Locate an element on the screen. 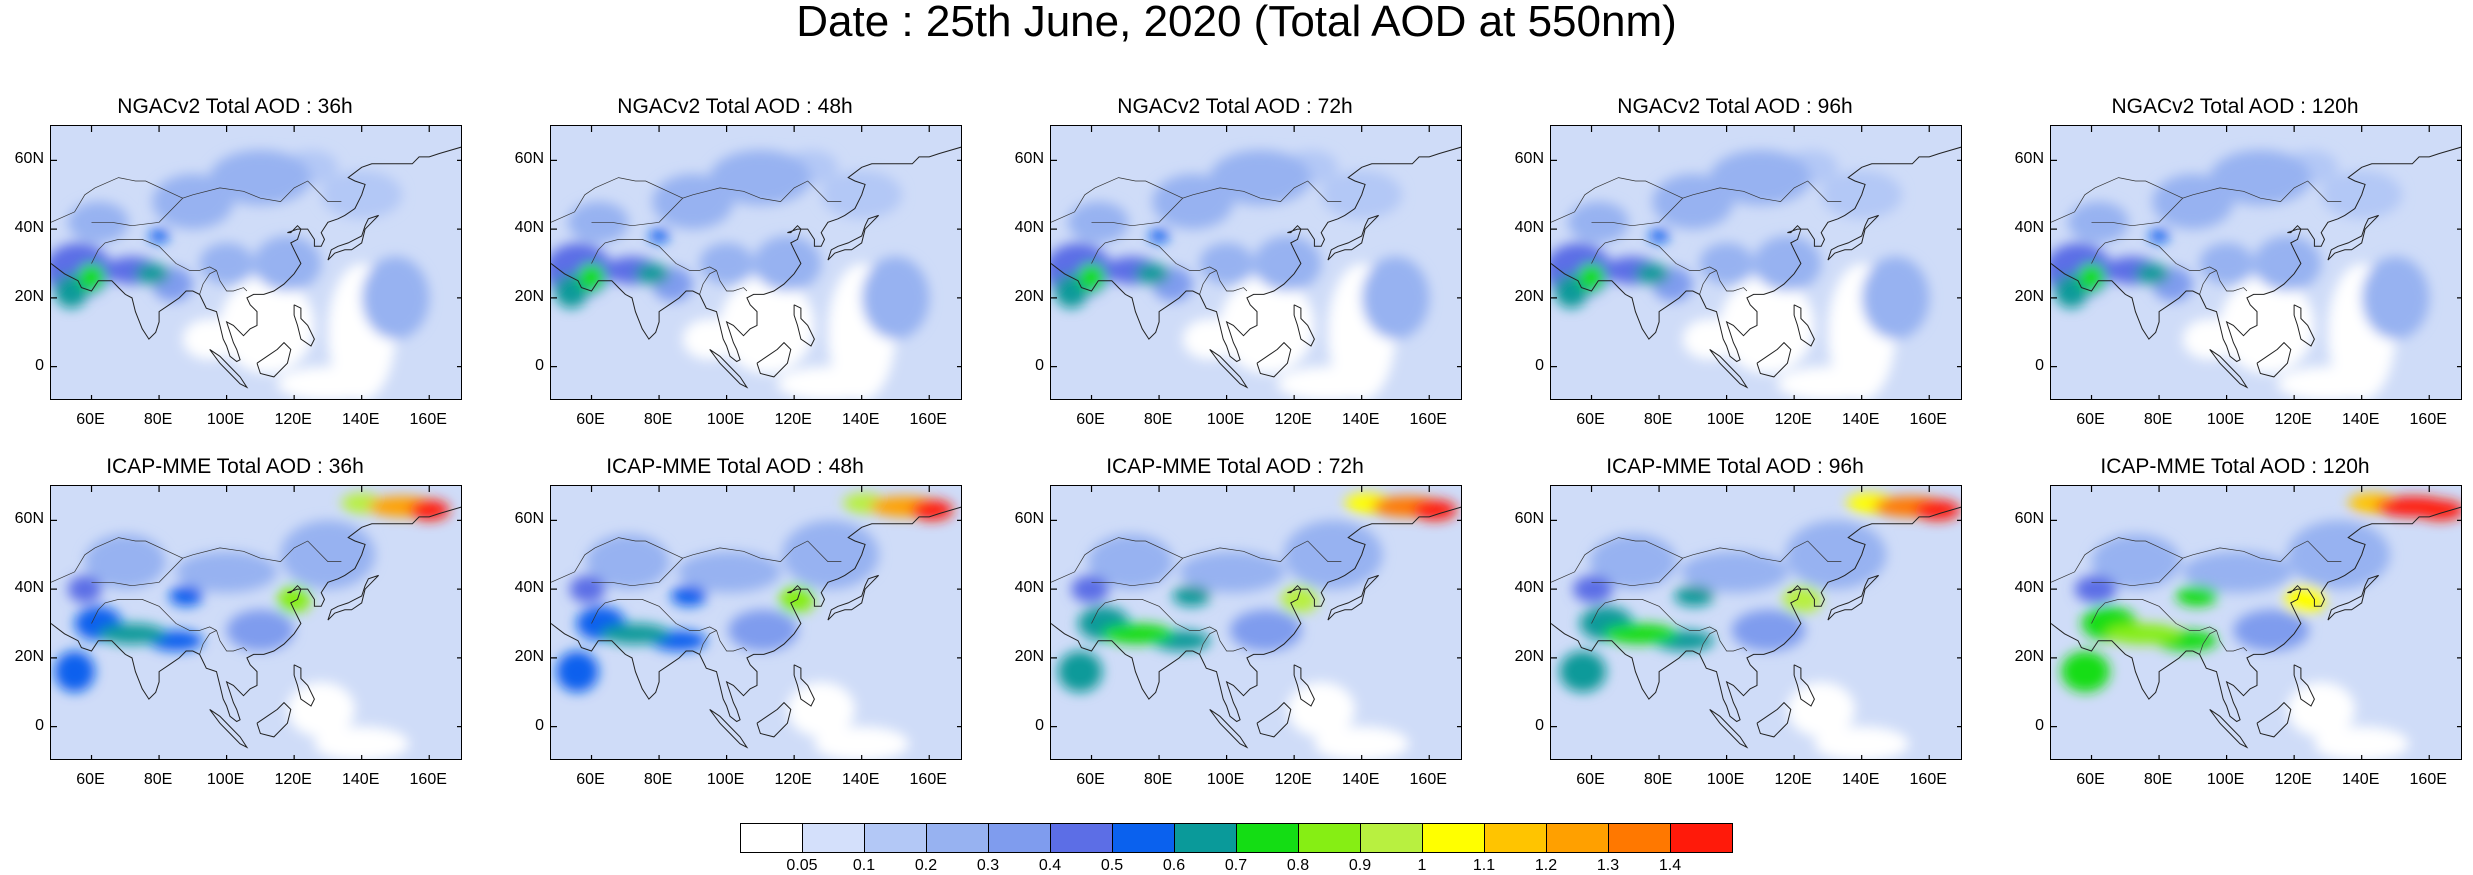 This screenshot has width=2473, height=875. colorbar-label: 0.6 is located at coordinates (1174, 865).